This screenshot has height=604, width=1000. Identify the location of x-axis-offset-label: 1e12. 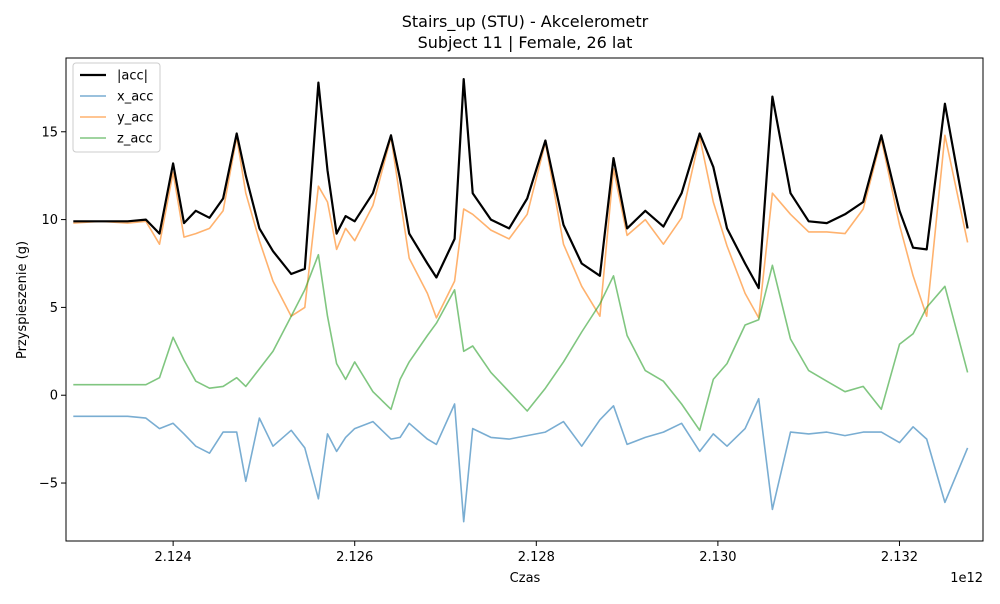
(966, 578).